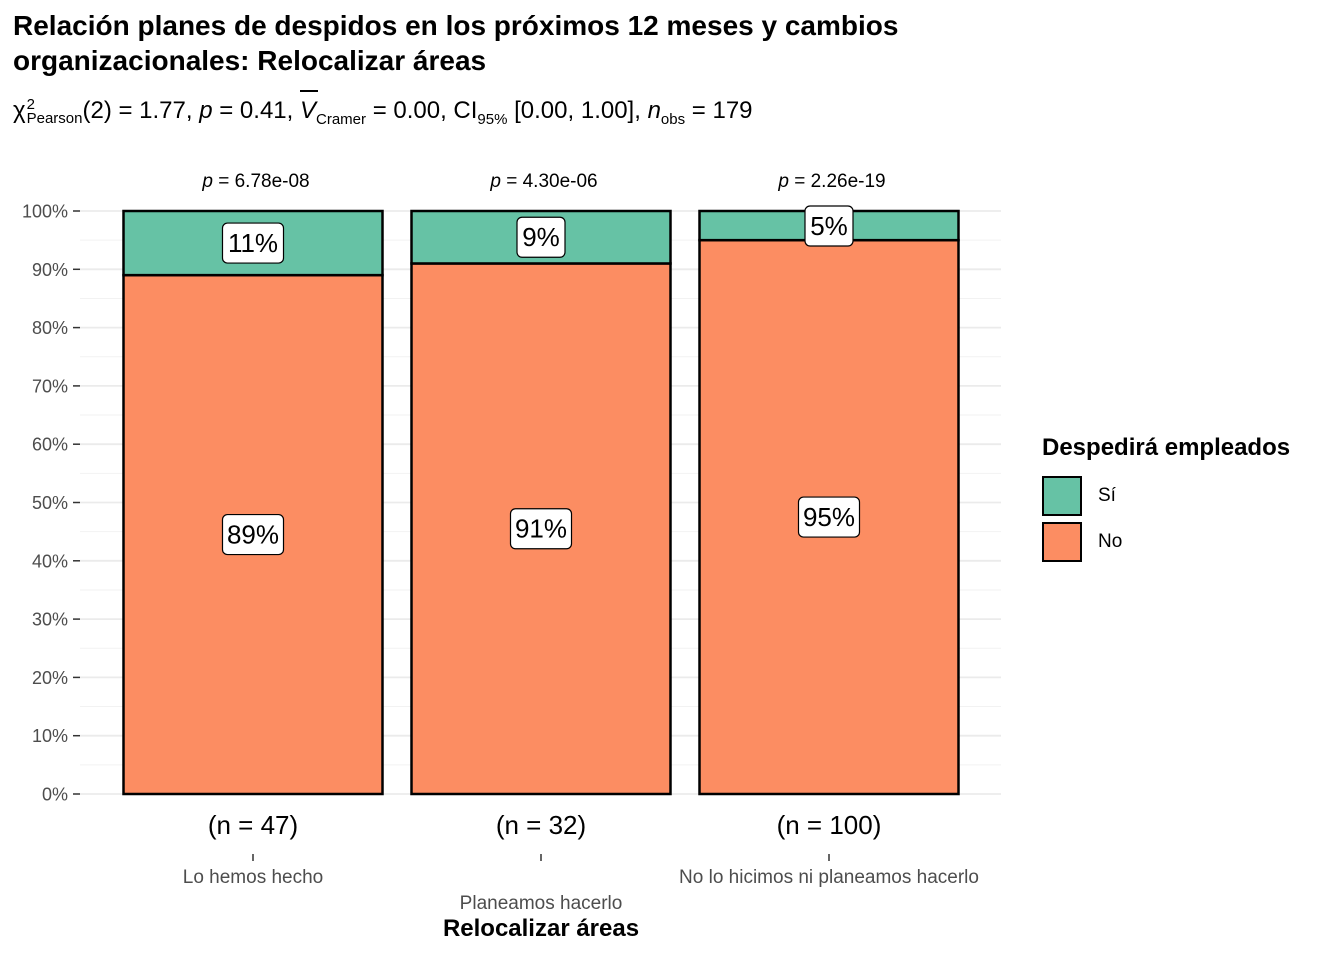  Describe the element at coordinates (253, 877) in the screenshot. I see `x-category-label-0: Lo hemos hecho` at that location.